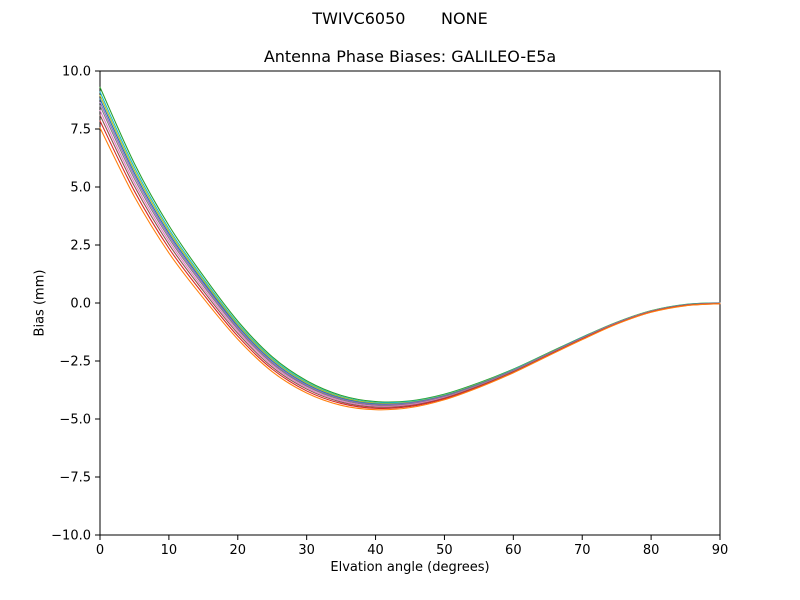  What do you see at coordinates (80, 188) in the screenshot?
I see `y-tick-label: 5.0` at bounding box center [80, 188].